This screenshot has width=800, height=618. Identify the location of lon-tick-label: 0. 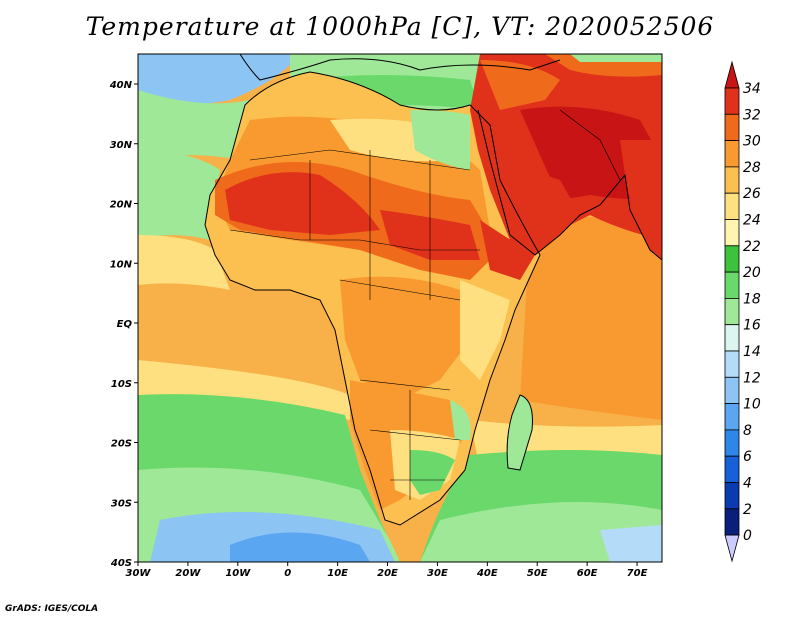
(287, 573).